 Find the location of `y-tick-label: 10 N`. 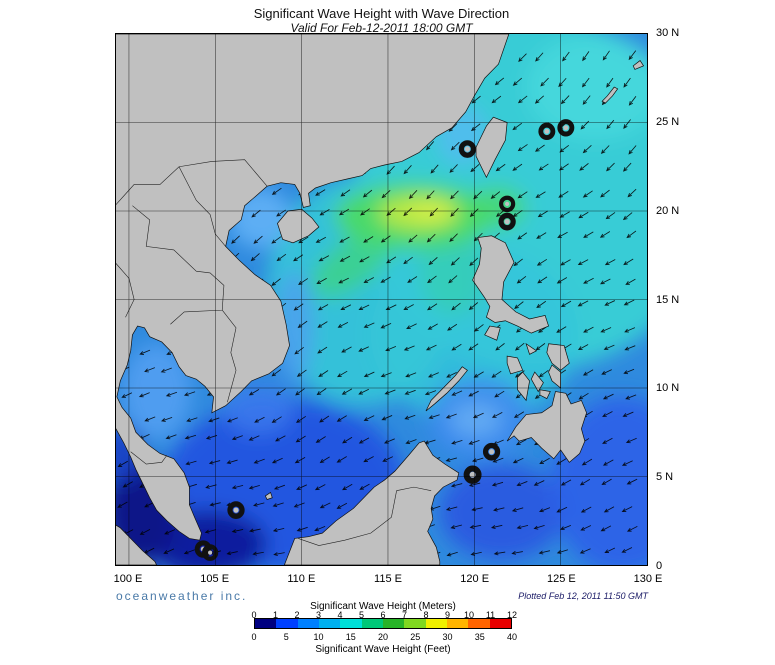

y-tick-label: 10 N is located at coordinates (668, 388).